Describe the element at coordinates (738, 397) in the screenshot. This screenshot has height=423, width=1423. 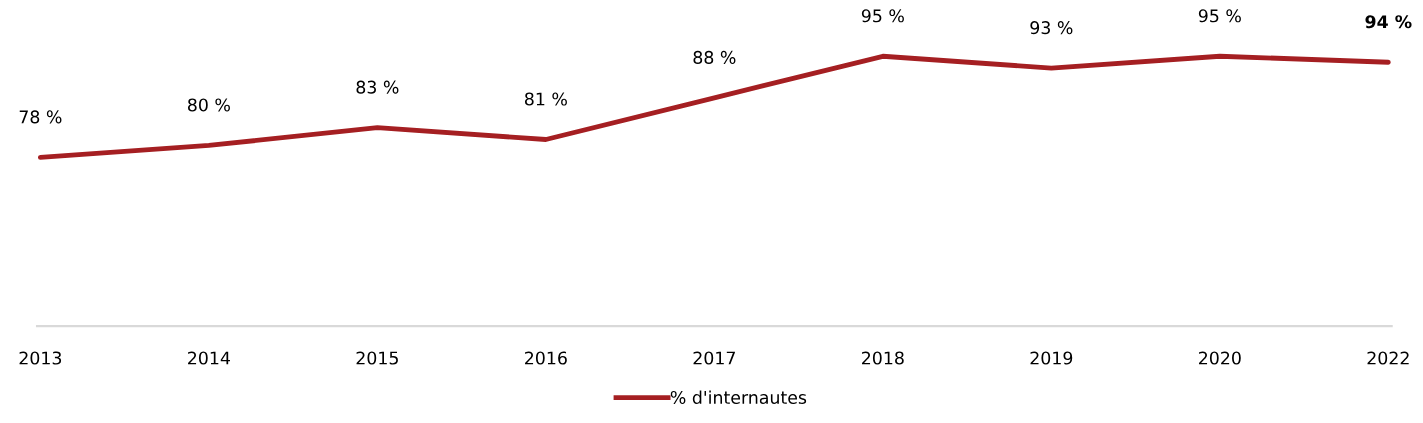
I see `legend-label: % d'internautes` at that location.